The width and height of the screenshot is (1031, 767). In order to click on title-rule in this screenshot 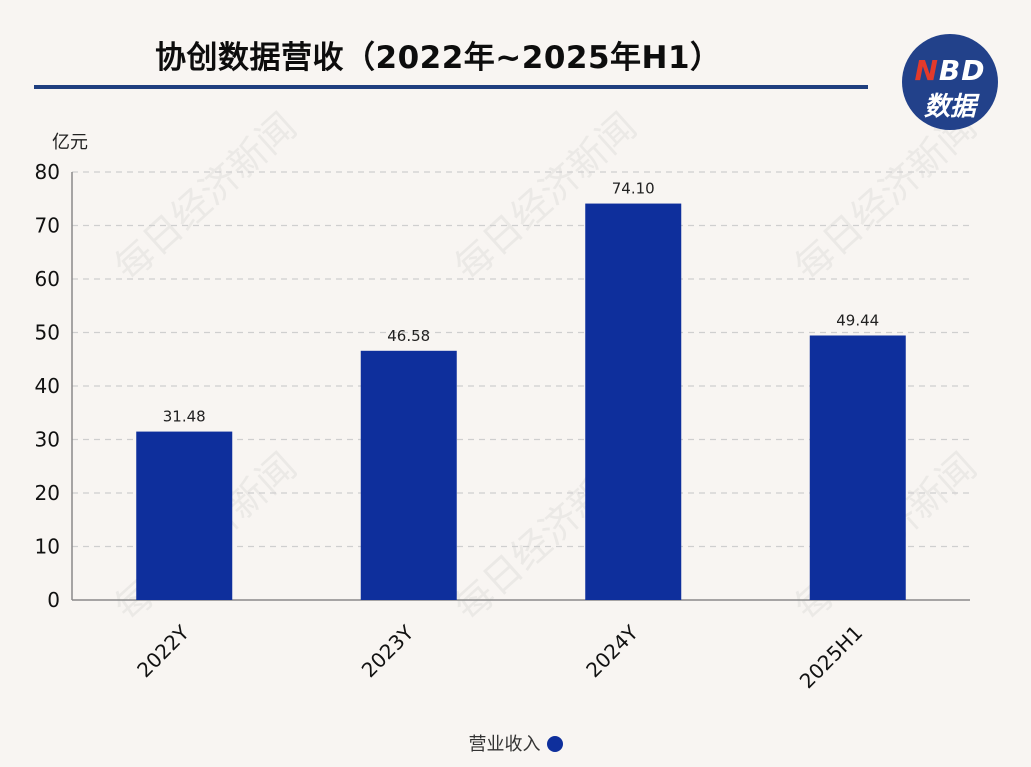, I will do `click(451, 87)`.